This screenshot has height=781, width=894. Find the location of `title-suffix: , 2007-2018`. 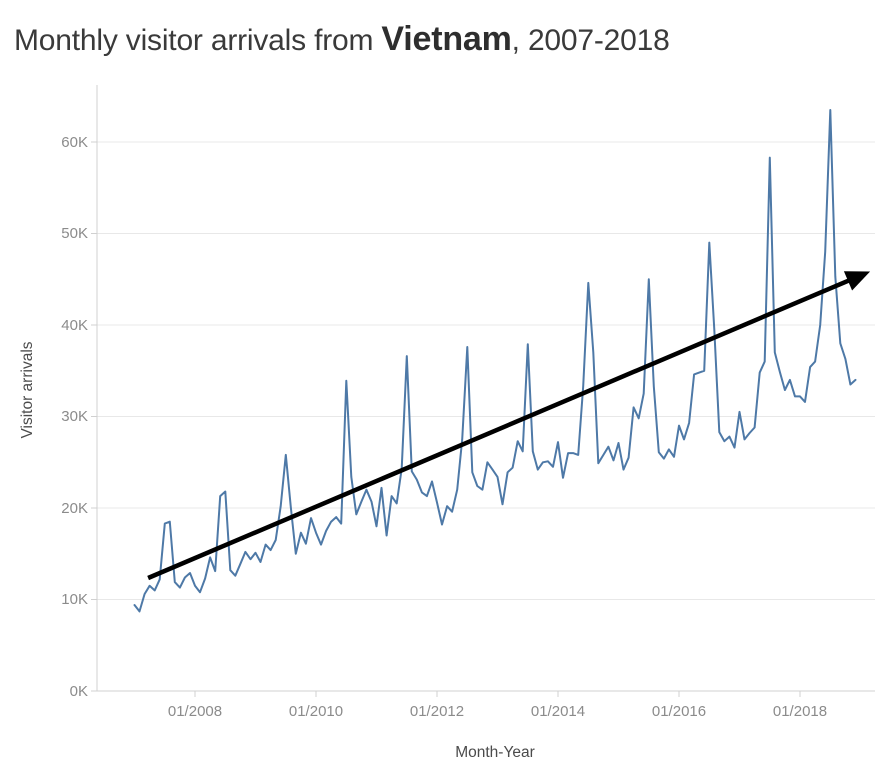

title-suffix: , 2007-2018 is located at coordinates (590, 40).